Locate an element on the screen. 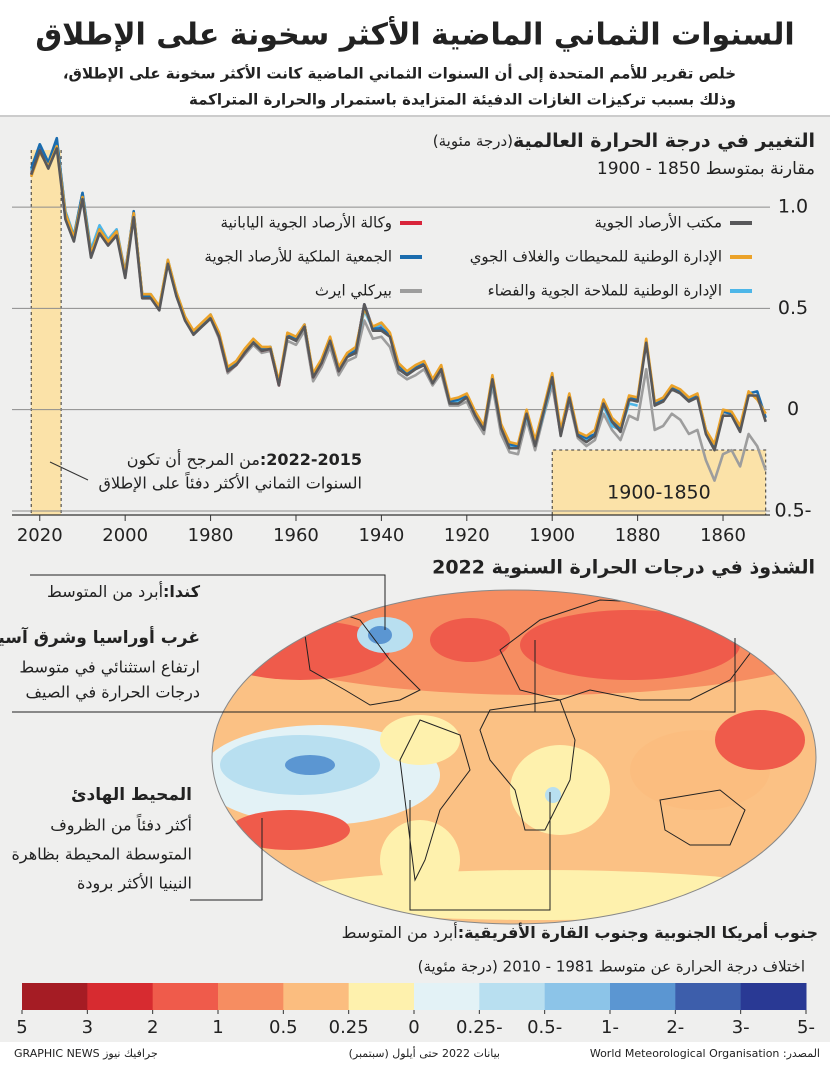 The height and width of the screenshot is (1073, 830). scale-tick-label: 2- is located at coordinates (675, 1027).